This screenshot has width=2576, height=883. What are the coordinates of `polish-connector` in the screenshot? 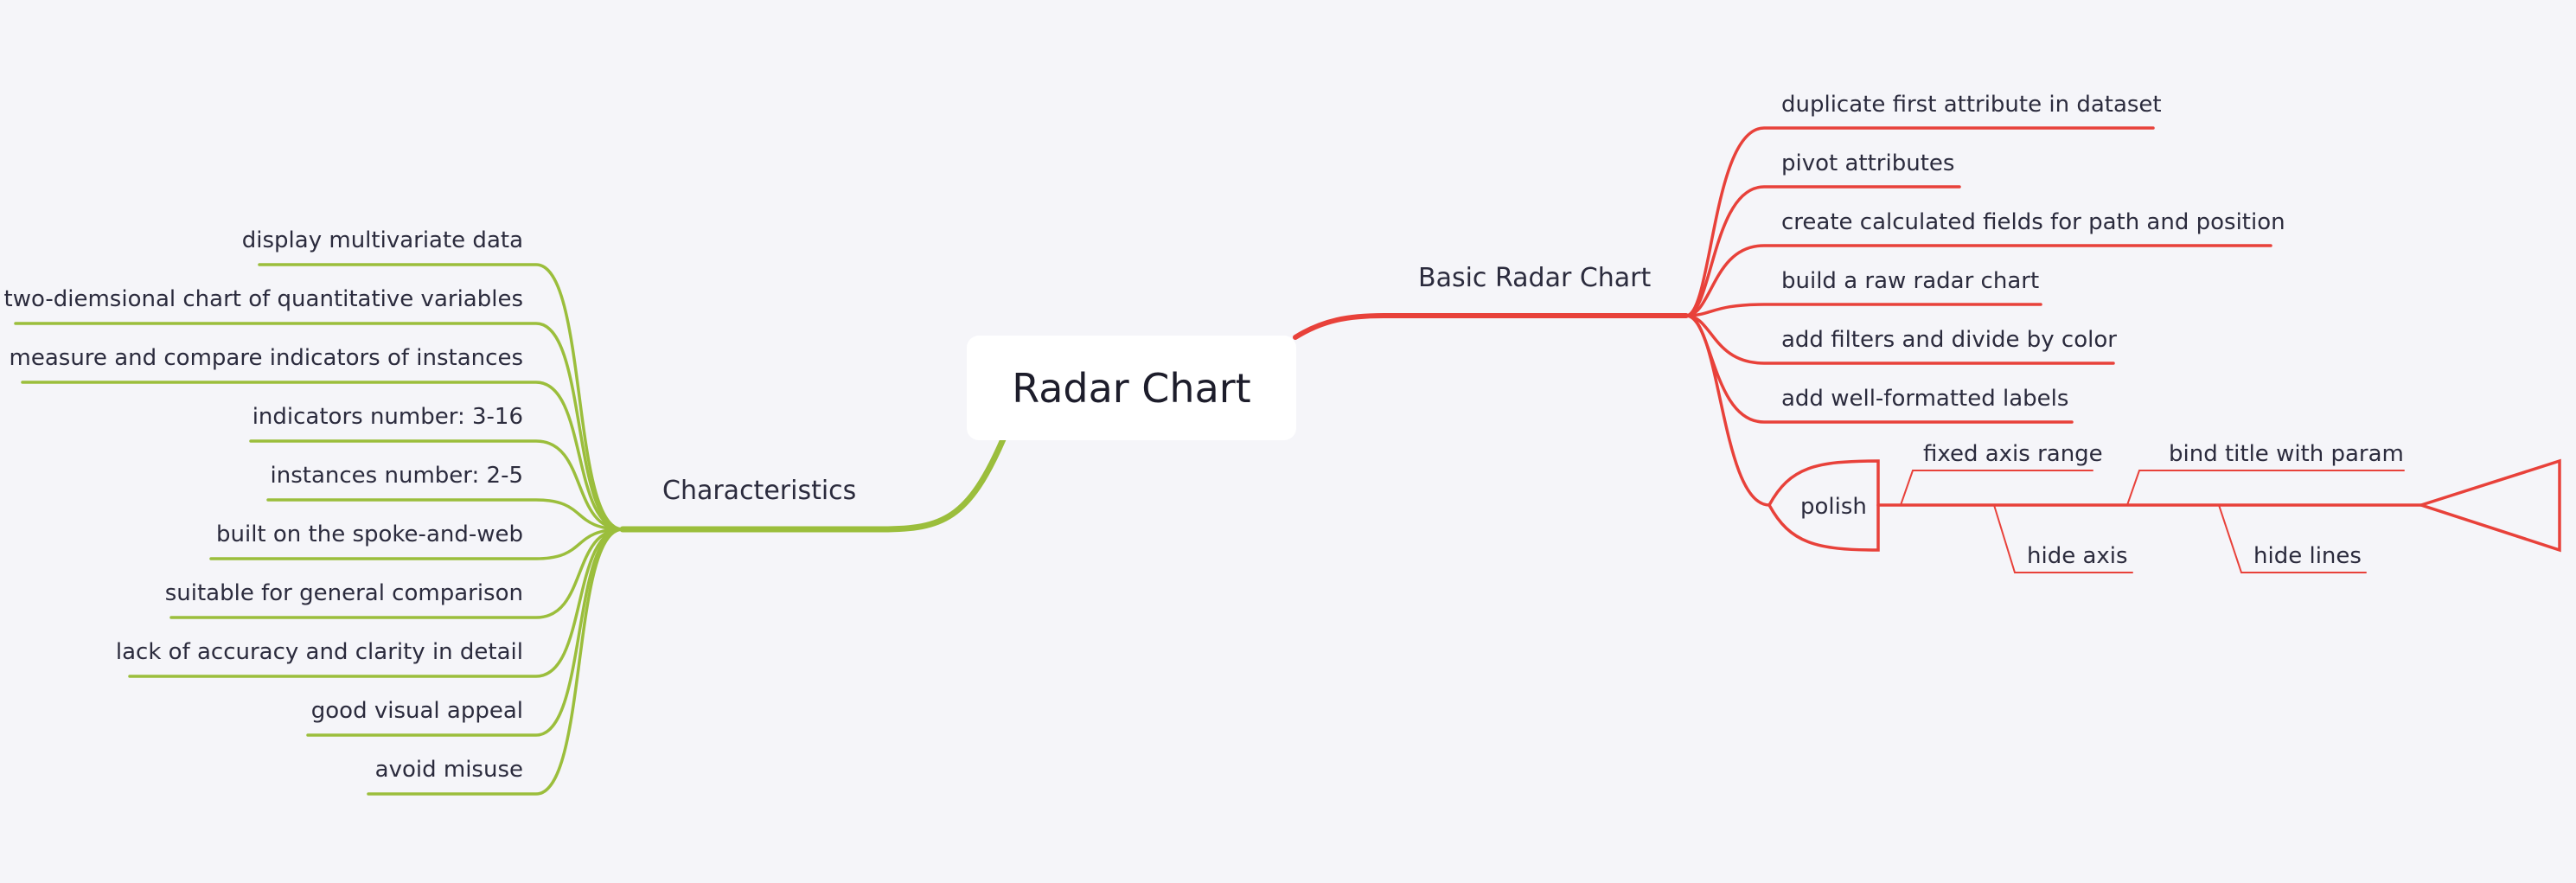 It's located at (1728, 410).